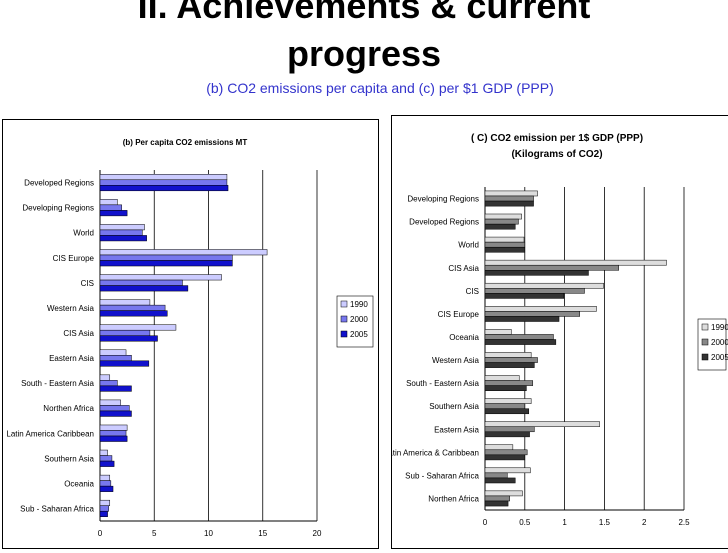 The height and width of the screenshot is (553, 728). What do you see at coordinates (444, 222) in the screenshot?
I see `category-label: Developed Regions` at bounding box center [444, 222].